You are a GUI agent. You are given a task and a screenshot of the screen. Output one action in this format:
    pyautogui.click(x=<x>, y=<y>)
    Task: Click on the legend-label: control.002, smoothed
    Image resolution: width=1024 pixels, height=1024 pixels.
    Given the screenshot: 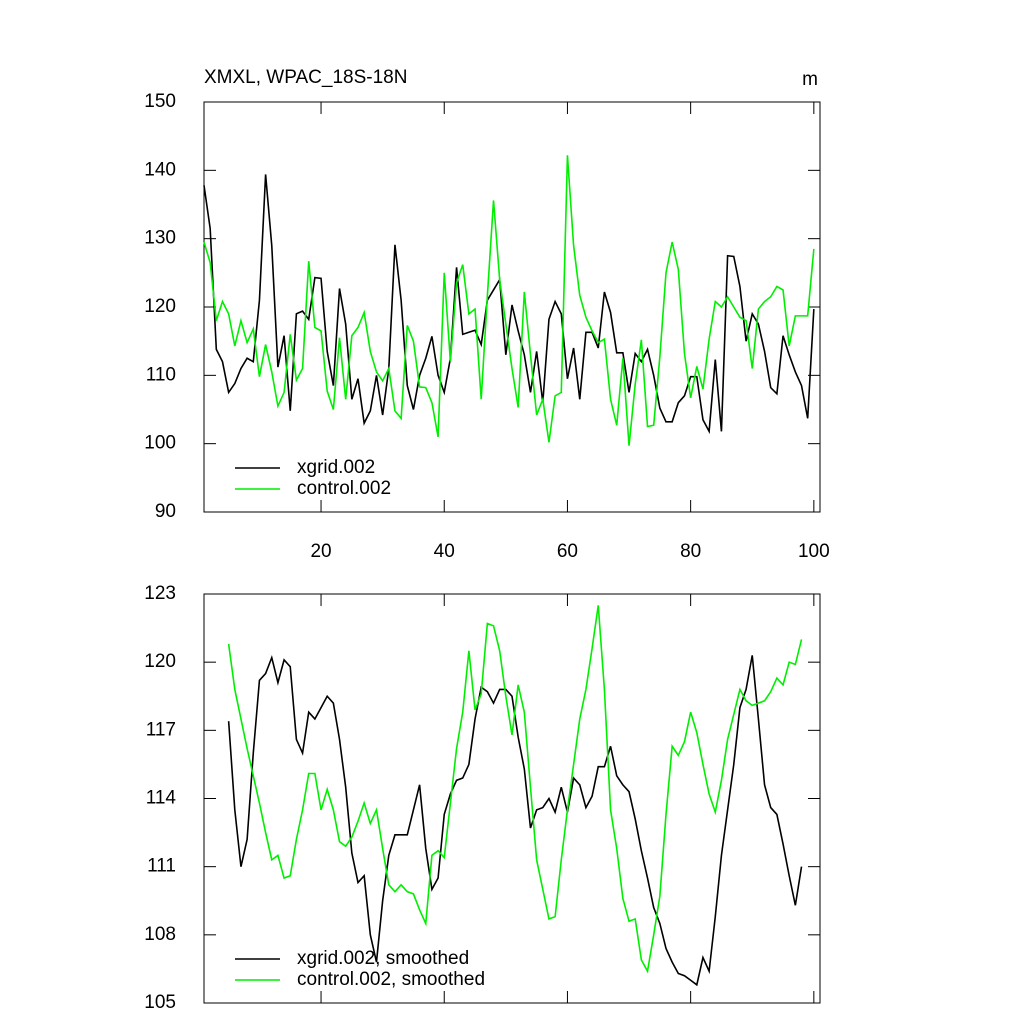 What is the action you would take?
    pyautogui.click(x=391, y=979)
    